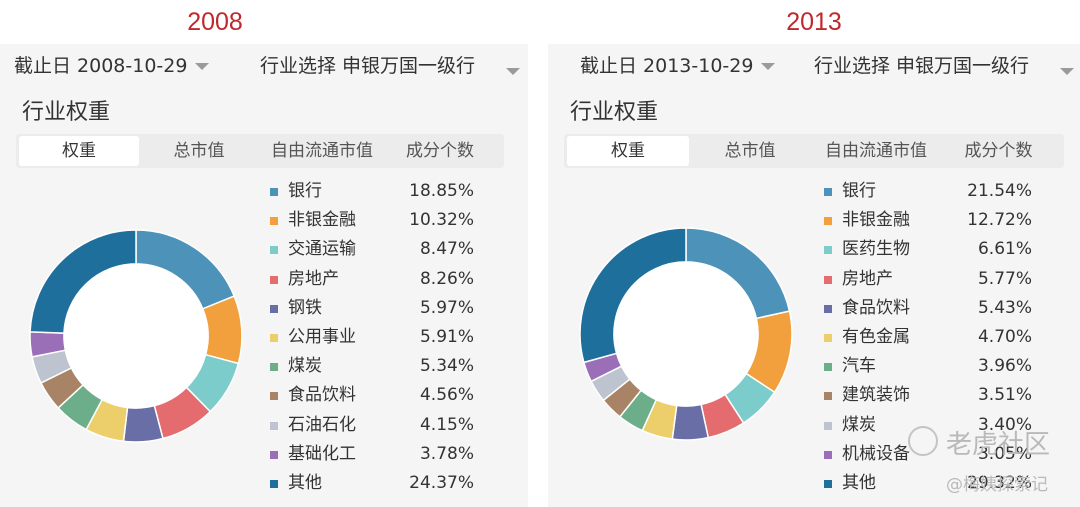 This screenshot has width=1080, height=507. What do you see at coordinates (441, 483) in the screenshot?
I see `legend-value: 24.37%` at bounding box center [441, 483].